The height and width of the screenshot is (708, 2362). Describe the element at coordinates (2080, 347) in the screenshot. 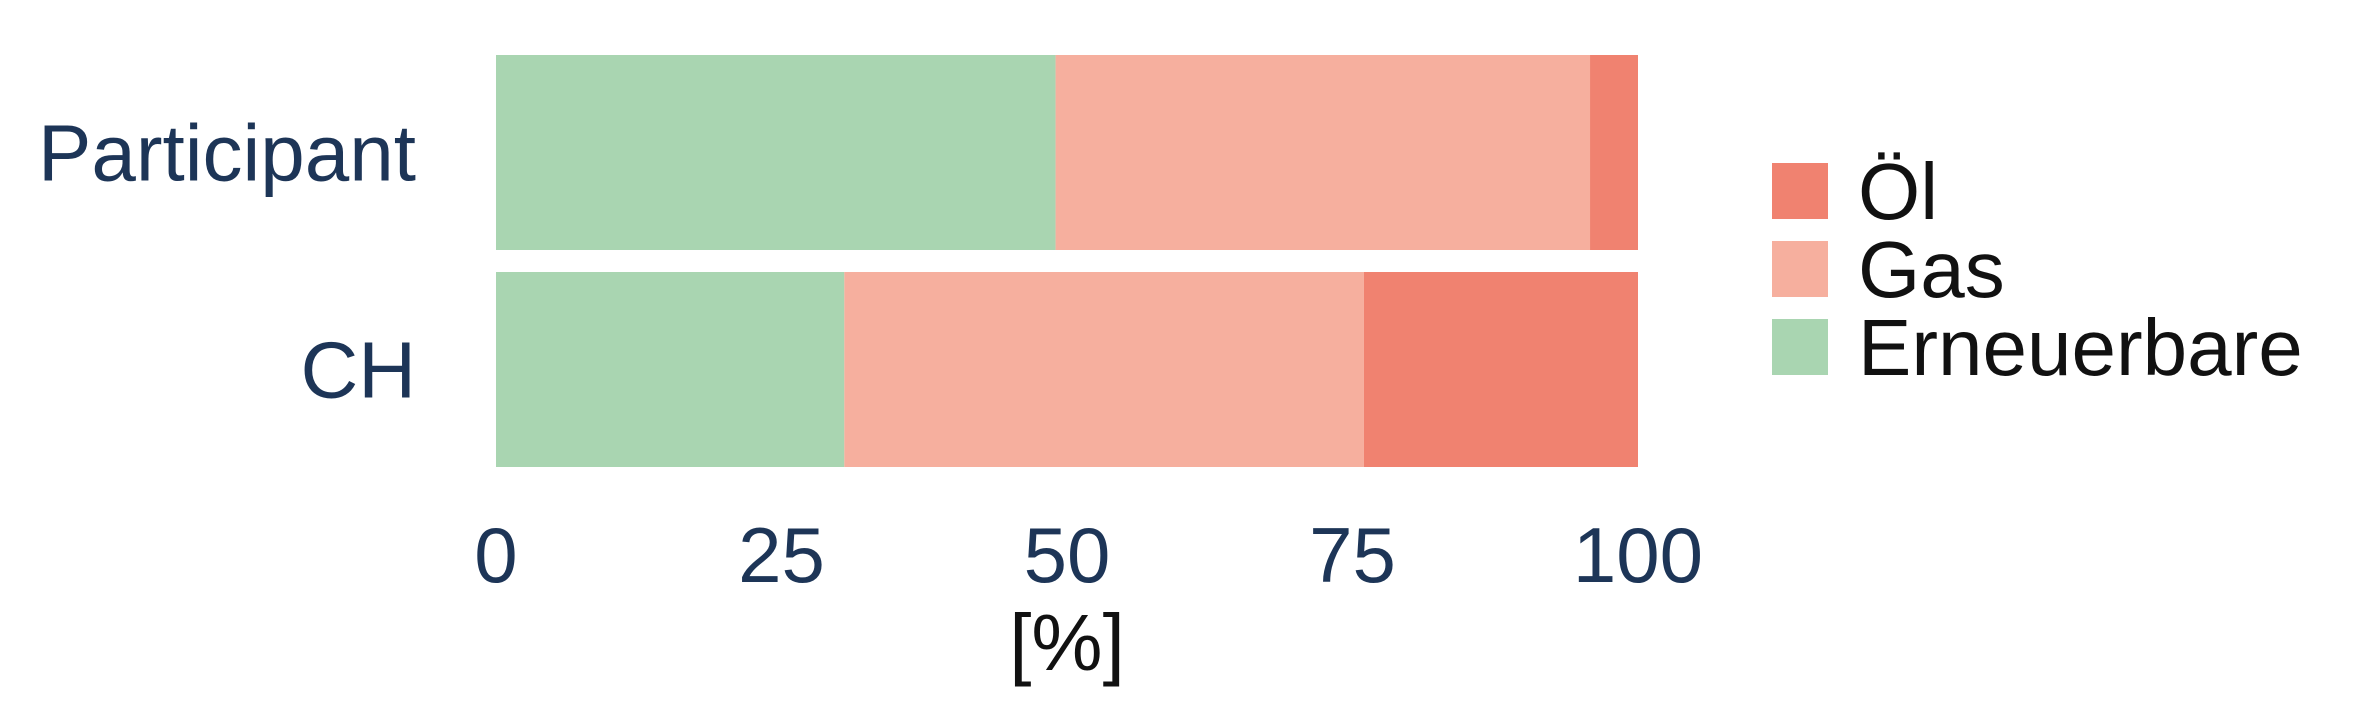

I see `legend-label-erneuerbare: Erneuerbare` at that location.